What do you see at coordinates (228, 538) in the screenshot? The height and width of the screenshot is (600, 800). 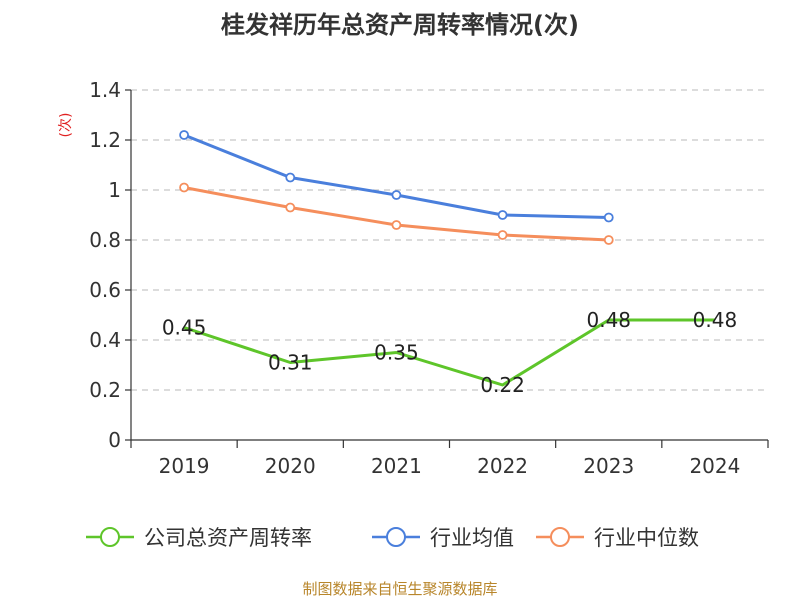 I see `legend-label: 公司总资产周转率` at bounding box center [228, 538].